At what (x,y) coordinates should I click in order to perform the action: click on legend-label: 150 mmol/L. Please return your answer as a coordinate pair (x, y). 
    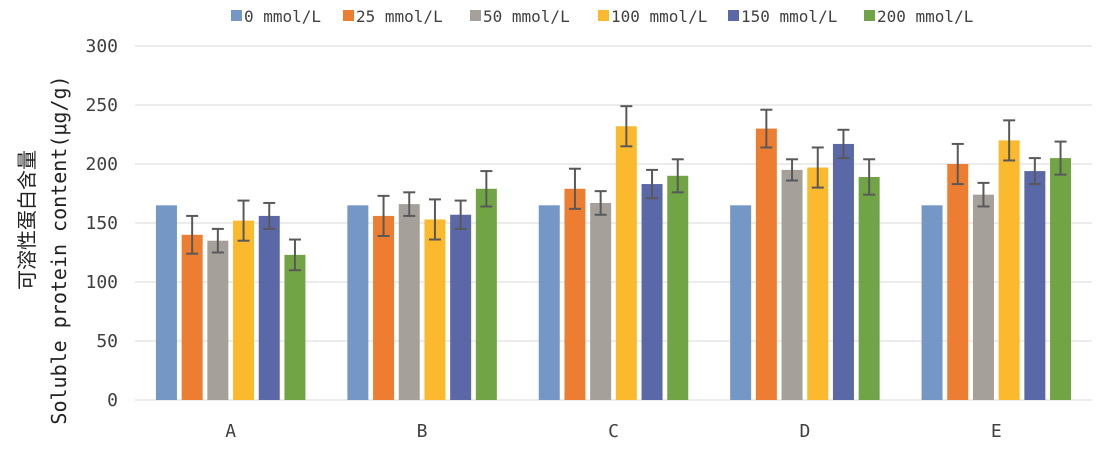
    Looking at the image, I should click on (789, 16).